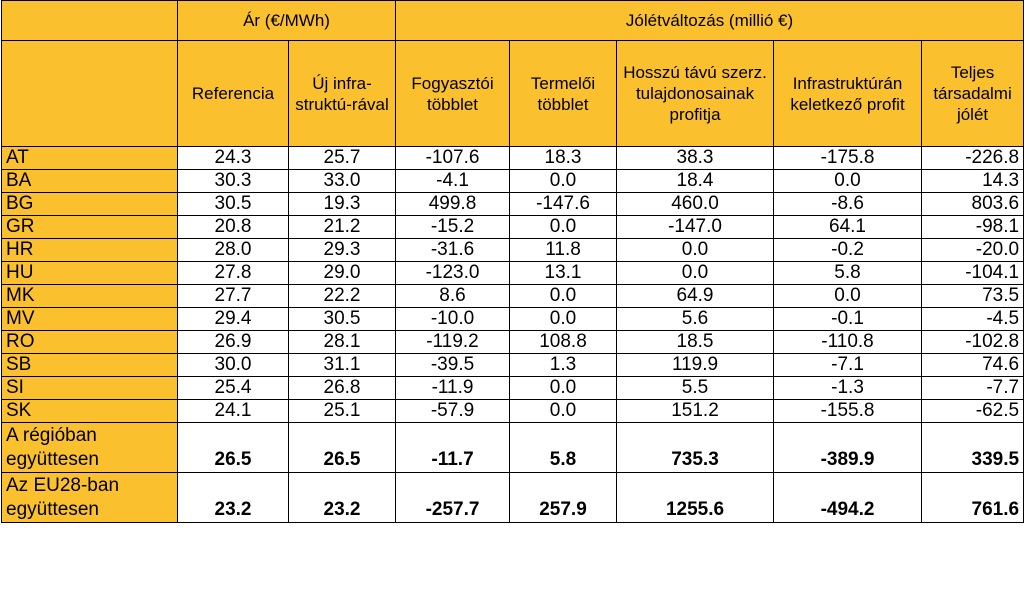  What do you see at coordinates (972, 204) in the screenshot?
I see `table-cell: 803.6` at bounding box center [972, 204].